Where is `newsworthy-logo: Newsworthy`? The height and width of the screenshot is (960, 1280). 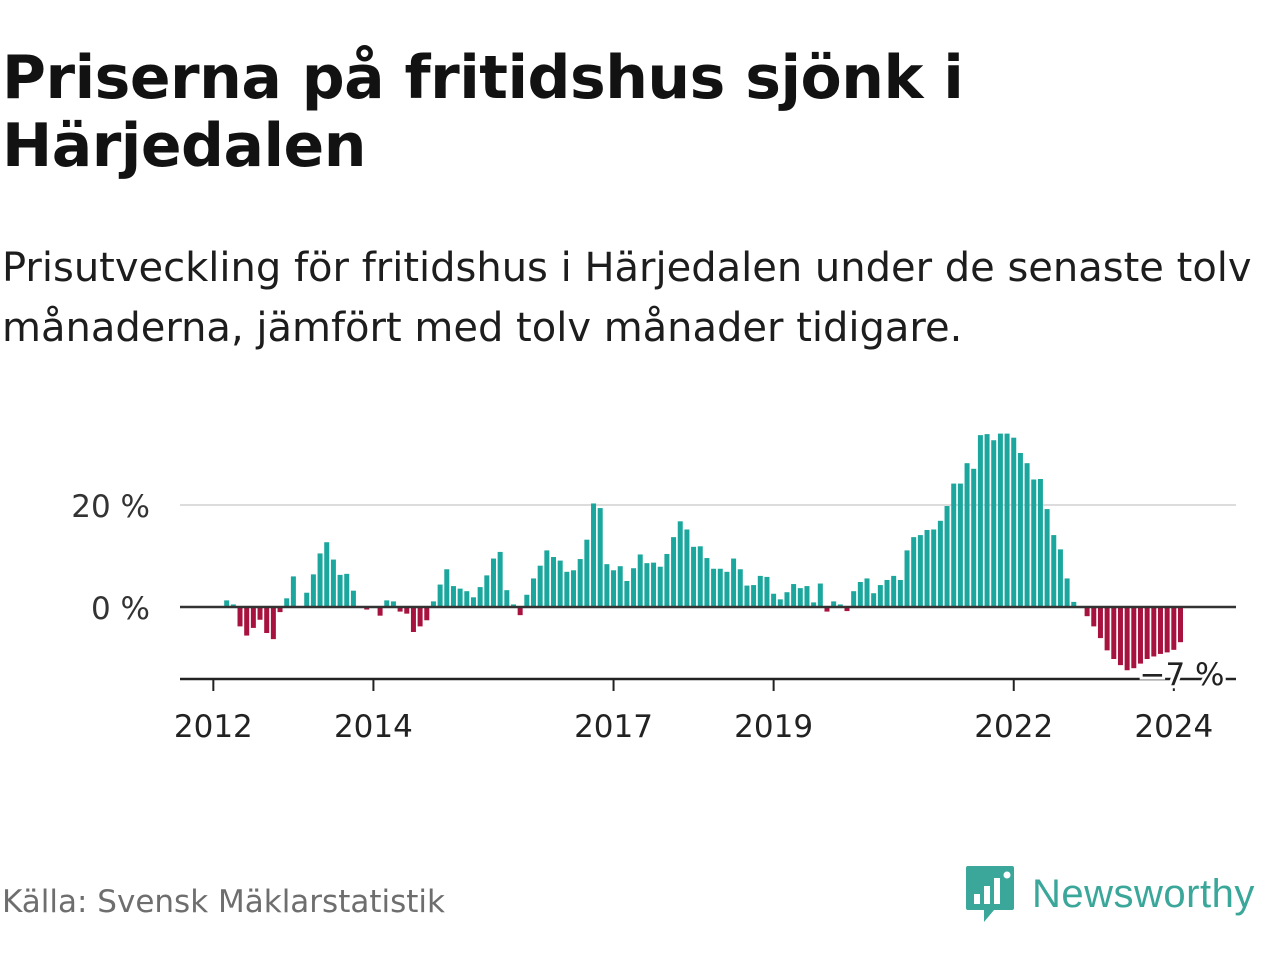 newsworthy-logo: Newsworthy is located at coordinates (1109, 894).